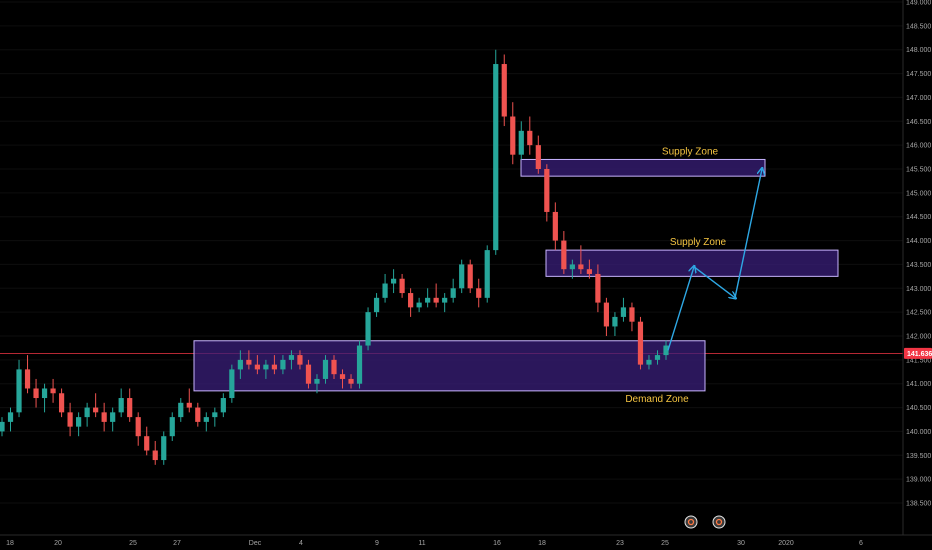  What do you see at coordinates (918, 170) in the screenshot?
I see `y-tick-label: 145.500` at bounding box center [918, 170].